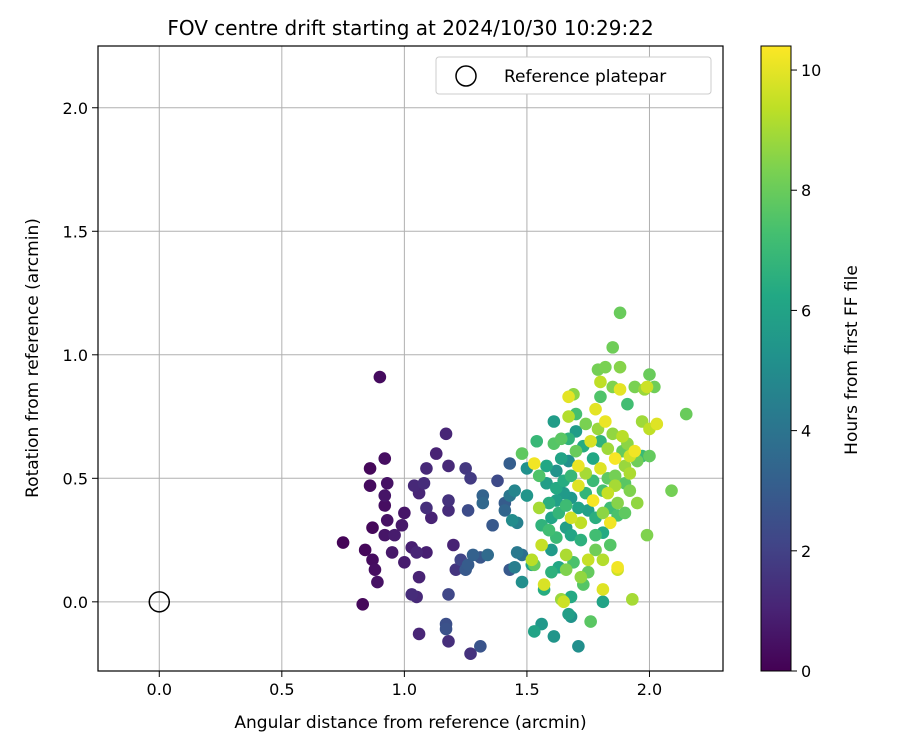 The width and height of the screenshot is (900, 750). What do you see at coordinates (806, 190) in the screenshot?
I see `colorbar-tick-label: 8` at bounding box center [806, 190].